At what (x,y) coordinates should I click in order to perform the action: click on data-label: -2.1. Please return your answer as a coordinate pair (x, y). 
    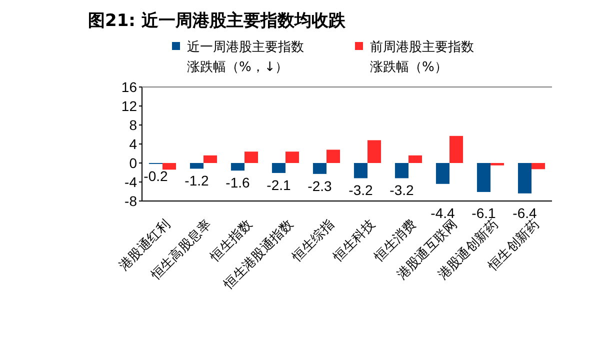
    Looking at the image, I should click on (279, 184).